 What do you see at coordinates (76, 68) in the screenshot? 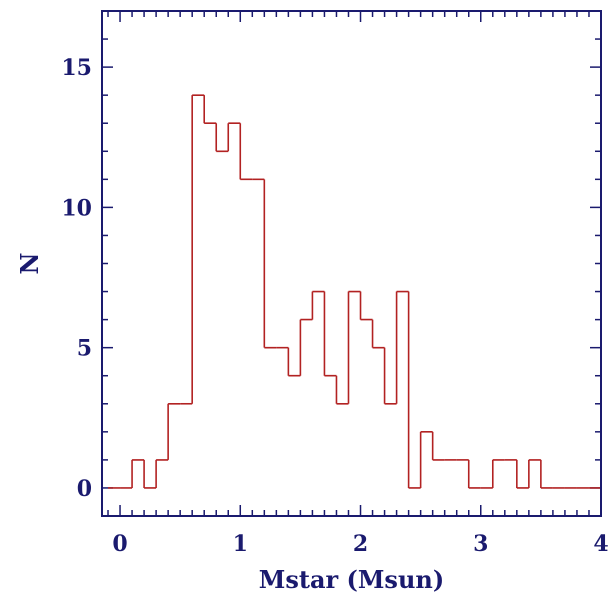
I see `y-tick-label: 15` at bounding box center [76, 68].